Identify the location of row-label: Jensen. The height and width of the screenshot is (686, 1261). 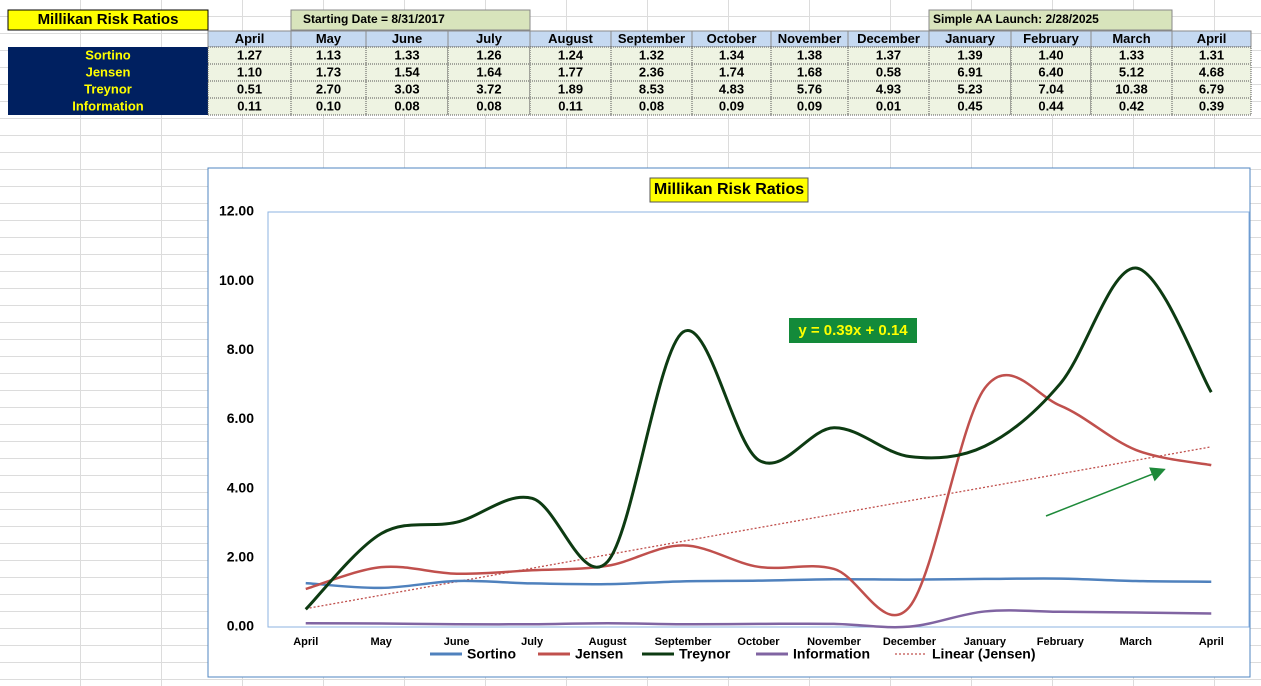
(108, 71).